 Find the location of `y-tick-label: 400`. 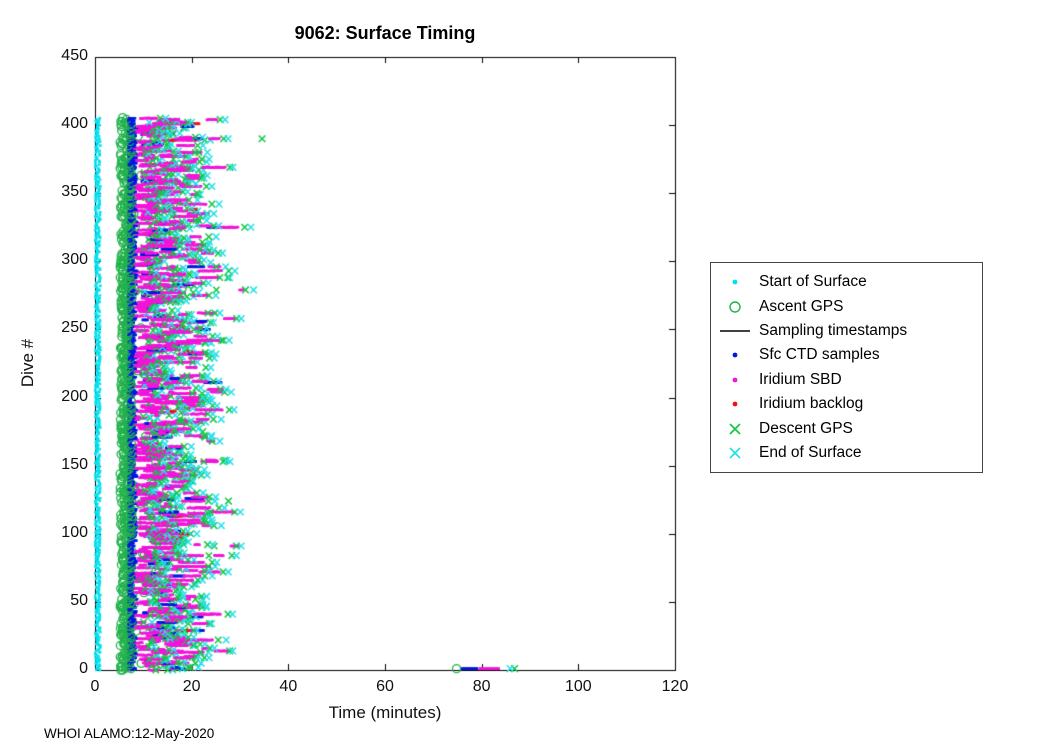

y-tick-label: 400 is located at coordinates (74, 124).